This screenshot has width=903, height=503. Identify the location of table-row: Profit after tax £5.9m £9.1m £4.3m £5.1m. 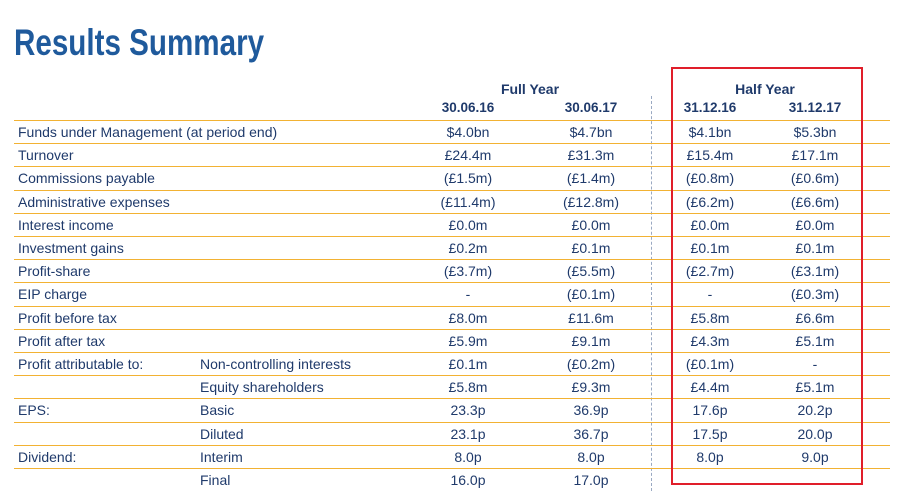
(451, 340).